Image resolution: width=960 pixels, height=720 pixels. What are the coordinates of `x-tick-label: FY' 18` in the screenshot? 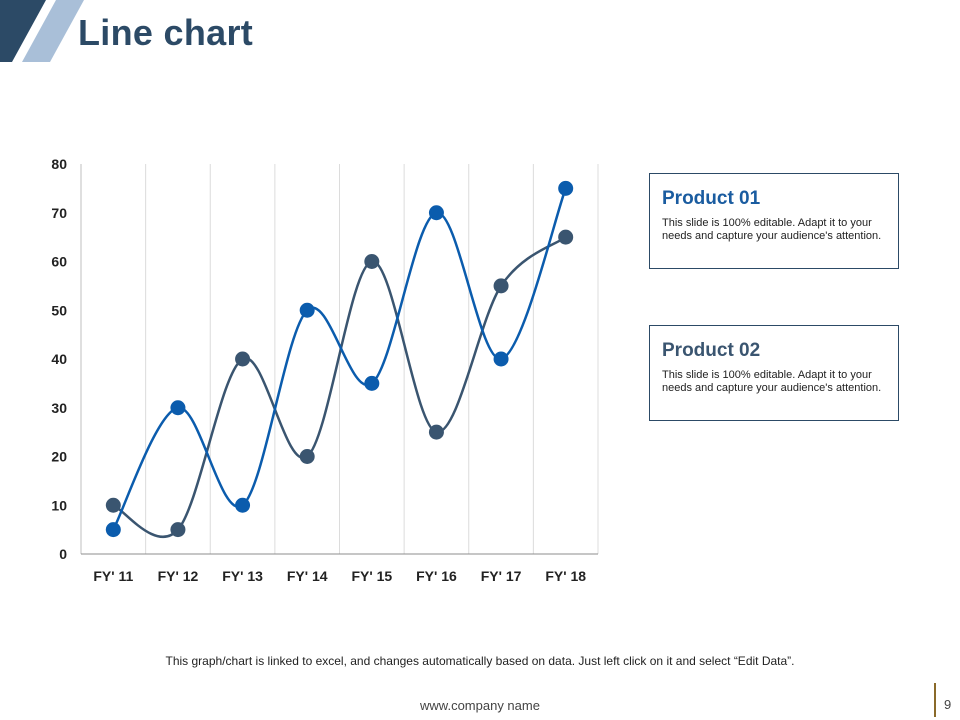 It's located at (565, 576).